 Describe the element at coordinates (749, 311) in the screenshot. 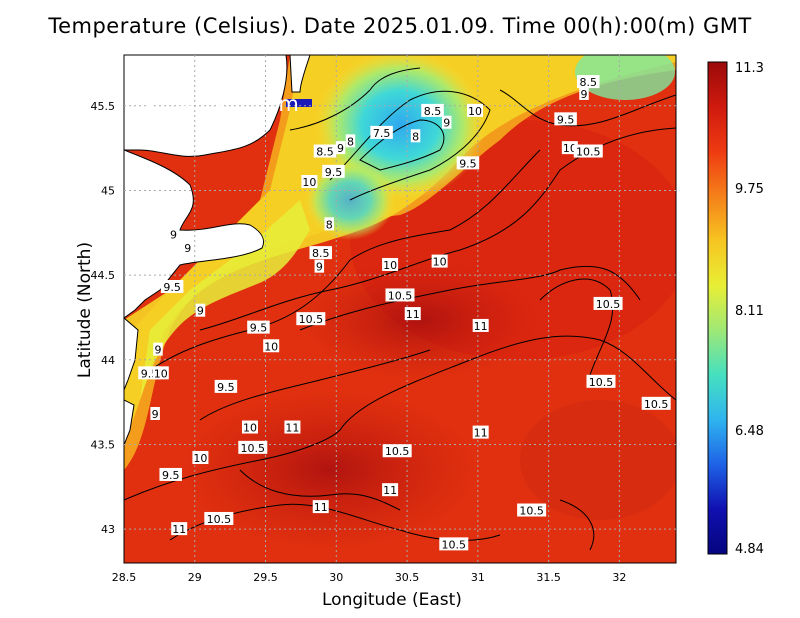

I see `colorbar-label-3: 8.11` at that location.